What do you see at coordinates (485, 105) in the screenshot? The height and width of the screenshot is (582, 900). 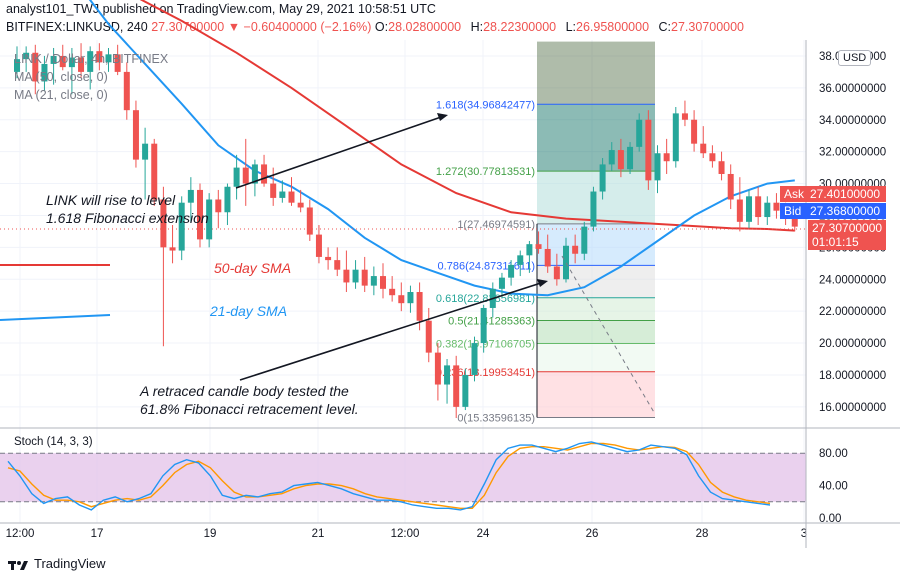 I see `fib-level-label: 1.618(34.96842477)` at bounding box center [485, 105].